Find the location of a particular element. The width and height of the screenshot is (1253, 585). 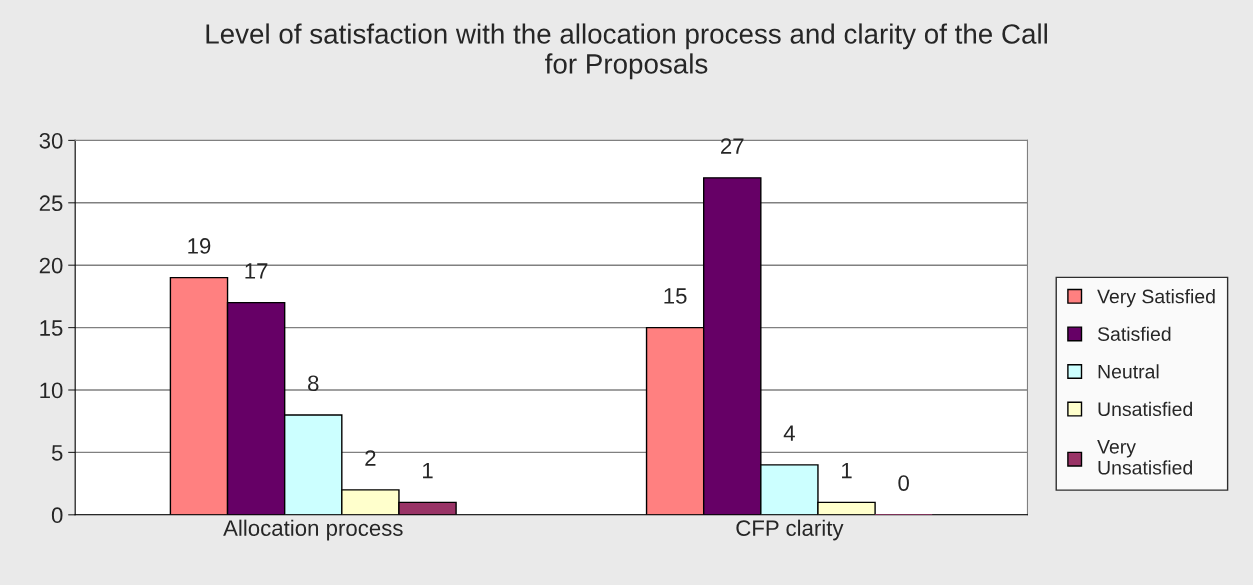

data-label: 19 is located at coordinates (199, 246).